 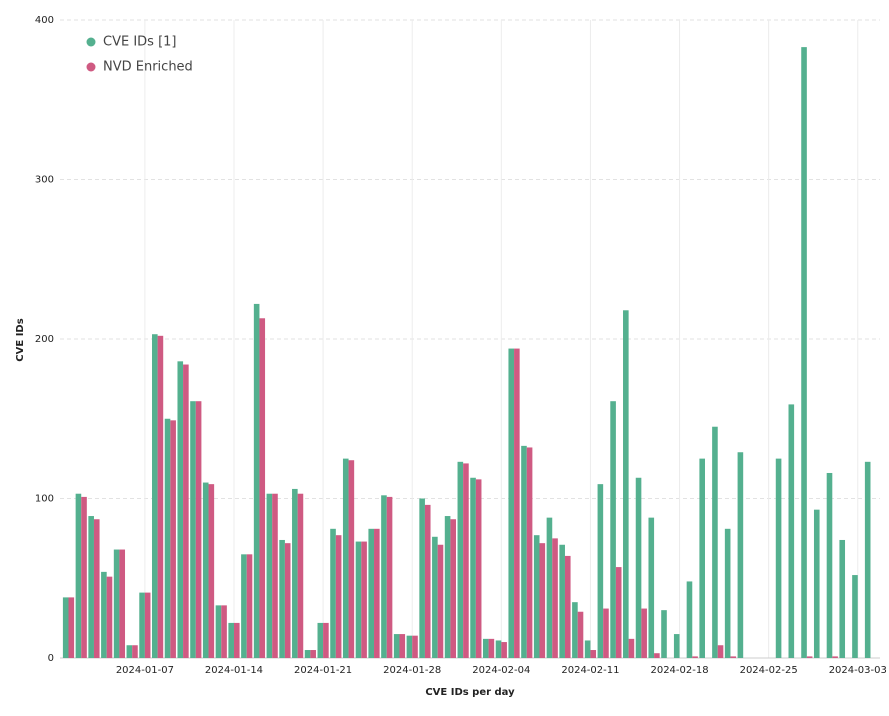 I want to click on y-axis-title: CVE IDs, so click(x=20, y=339).